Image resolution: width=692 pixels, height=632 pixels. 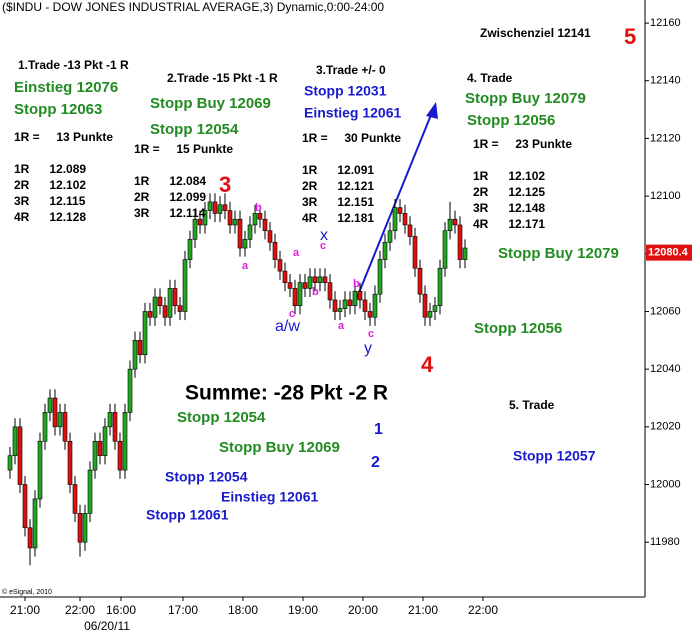 I want to click on annotation: 1R = 30 Punkte, so click(x=351, y=138).